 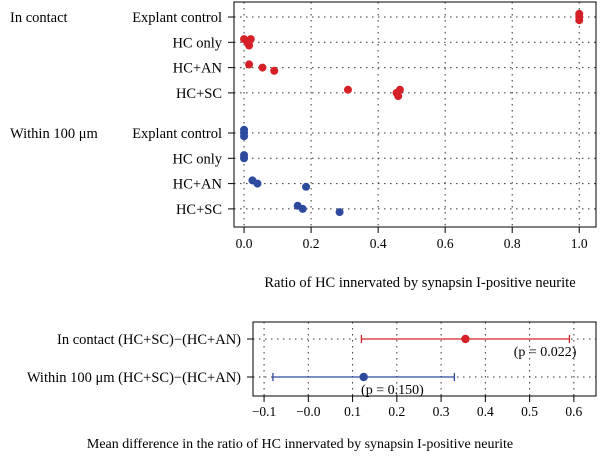 I want to click on bottom-x-tick-label: 0.5, so click(x=529, y=411).